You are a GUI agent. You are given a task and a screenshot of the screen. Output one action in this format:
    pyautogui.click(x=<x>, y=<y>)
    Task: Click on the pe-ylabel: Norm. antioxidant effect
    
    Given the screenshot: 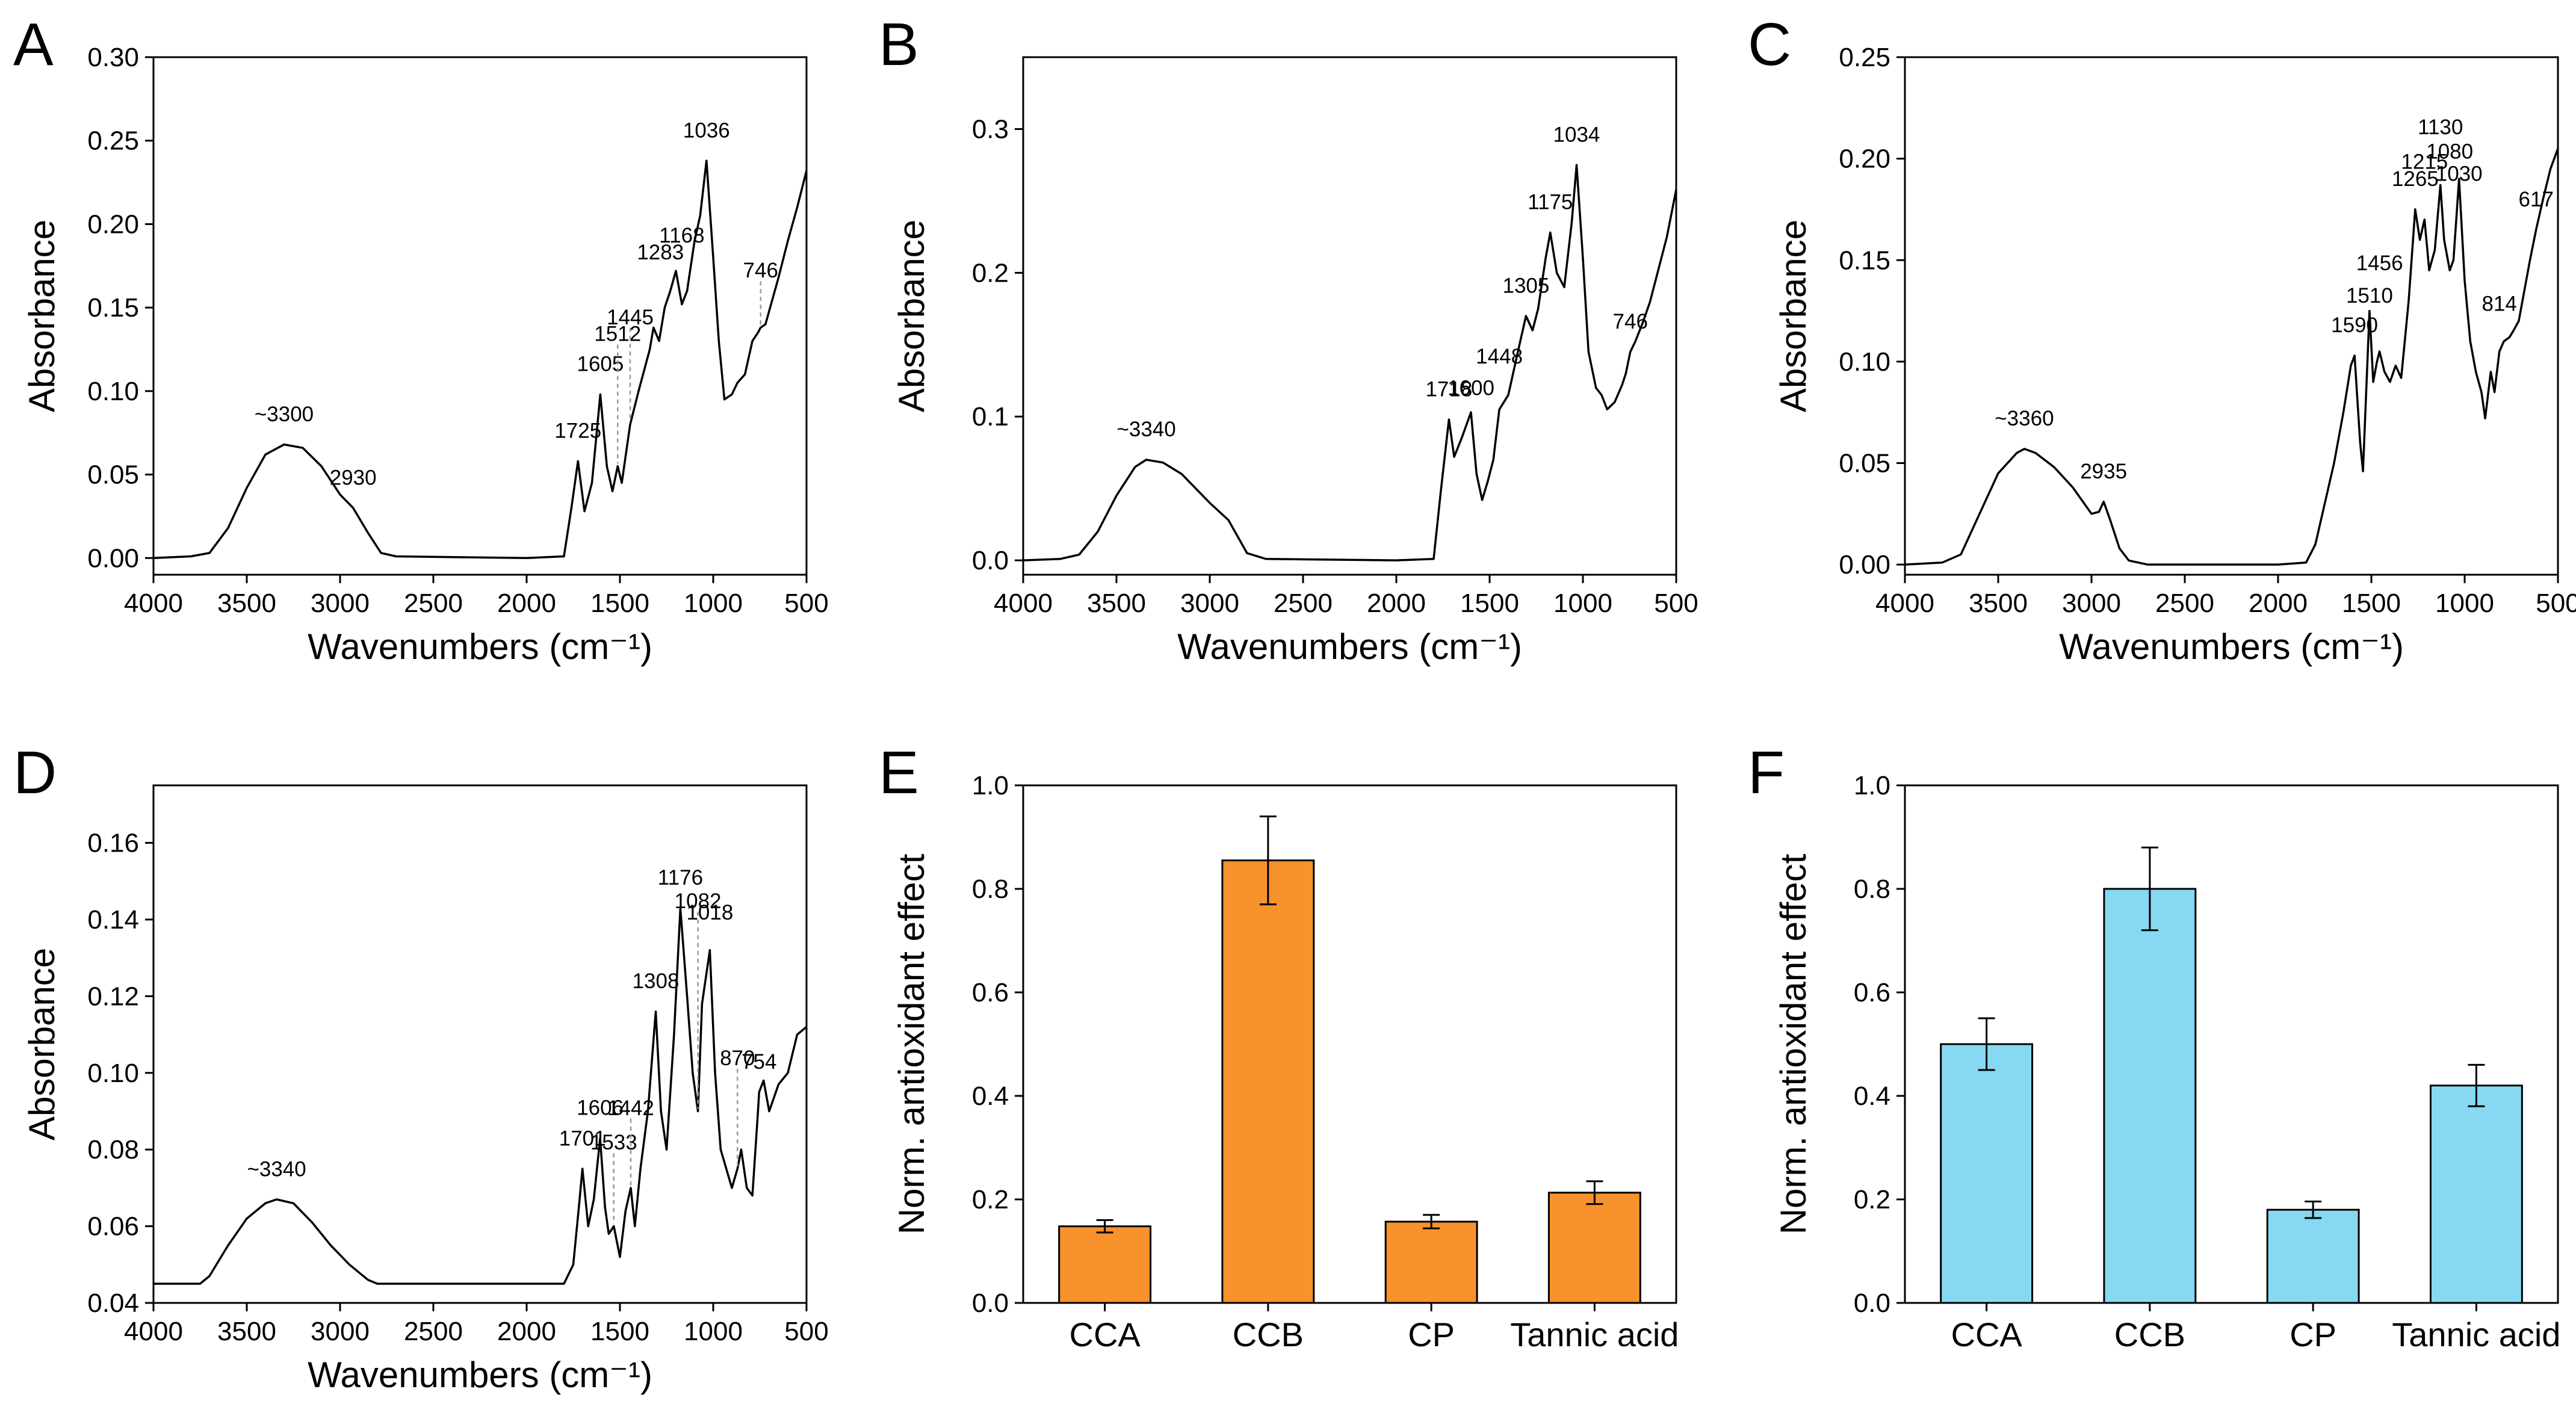 What is the action you would take?
    pyautogui.click(x=911, y=1043)
    